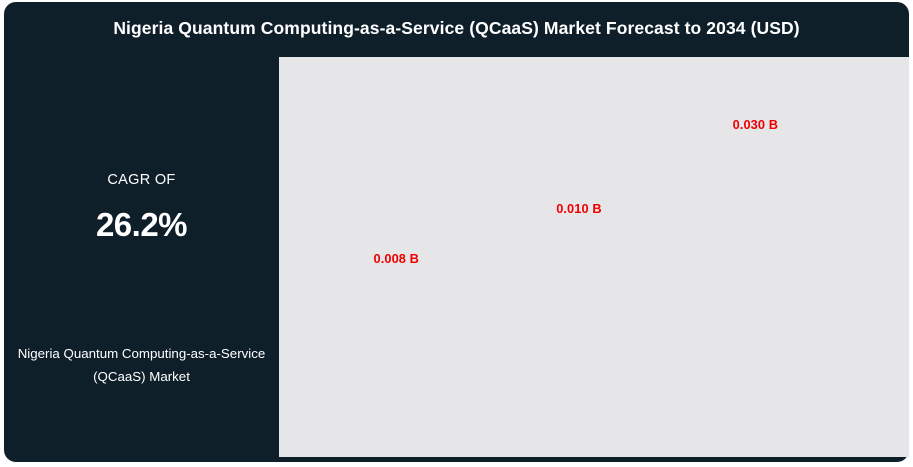 The width and height of the screenshot is (913, 467). Describe the element at coordinates (141, 180) in the screenshot. I see `cagr-label: CAGR OF` at that location.